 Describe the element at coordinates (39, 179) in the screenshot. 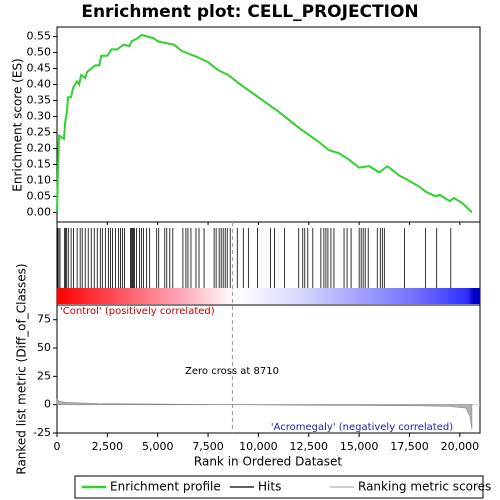

I see `y-tick-label: 0.10` at that location.